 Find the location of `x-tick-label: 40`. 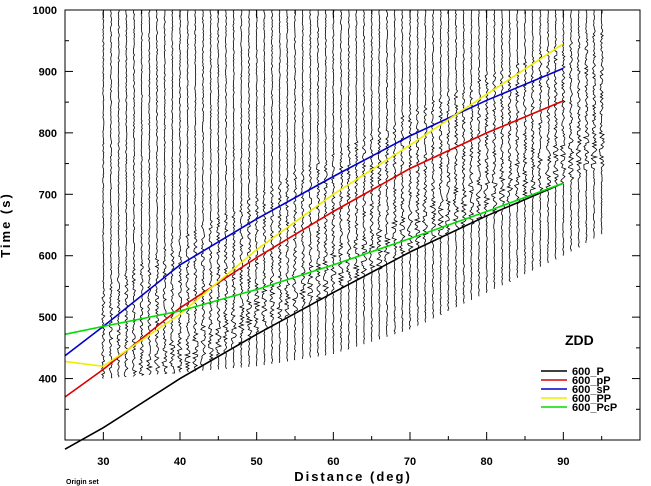

x-tick-label: 40 is located at coordinates (180, 462).